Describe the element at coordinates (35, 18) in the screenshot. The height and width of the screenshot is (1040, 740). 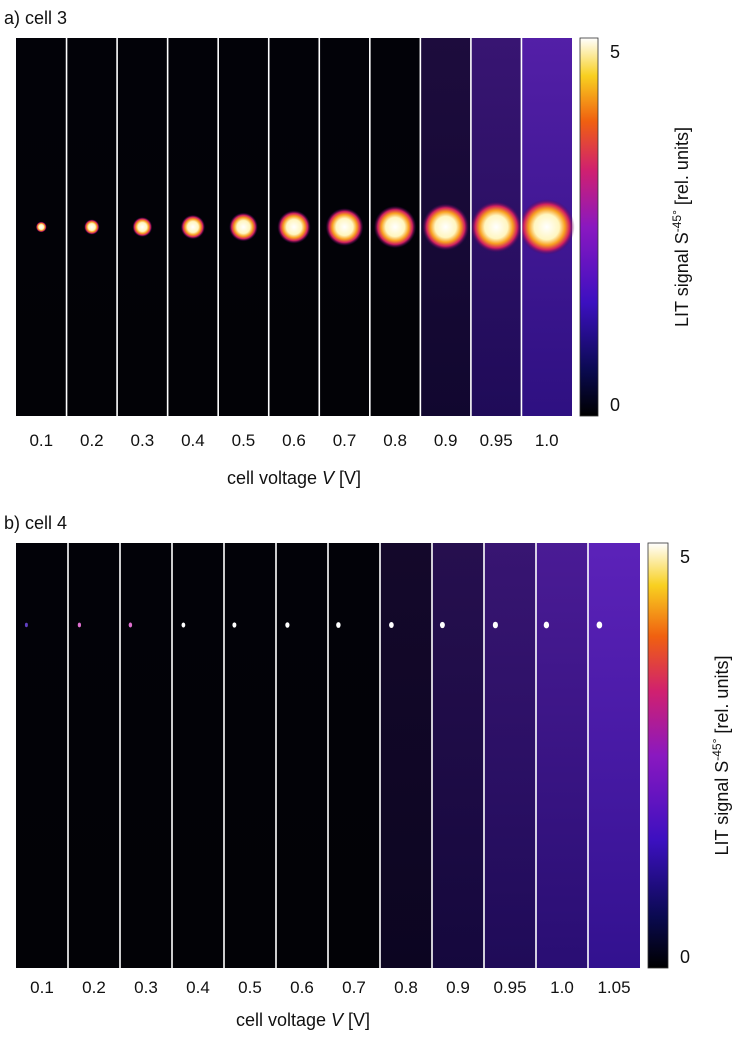
I see `panel-label: a) cell 3` at that location.